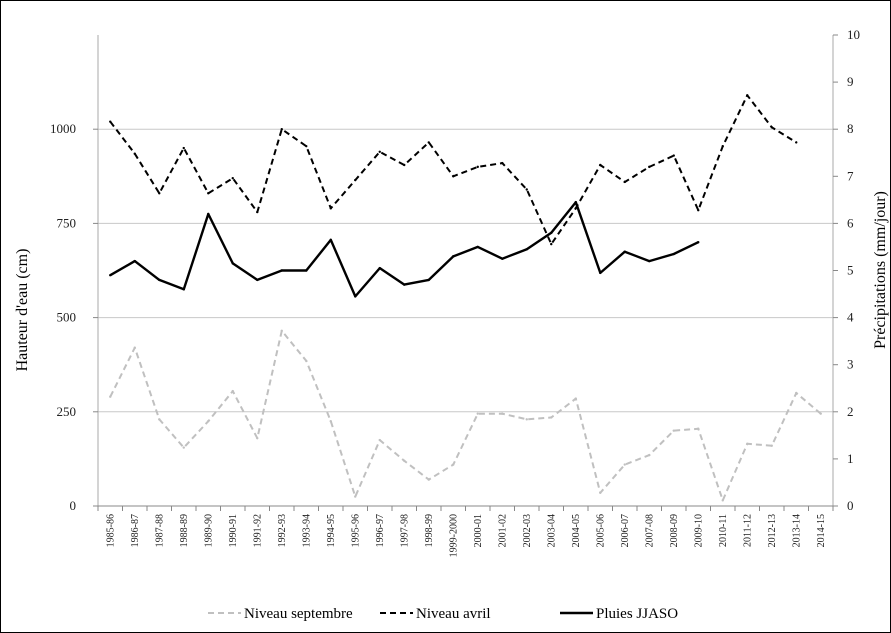 The height and width of the screenshot is (633, 891). Describe the element at coordinates (184, 530) in the screenshot. I see `x-tick-label: 1988-89` at that location.